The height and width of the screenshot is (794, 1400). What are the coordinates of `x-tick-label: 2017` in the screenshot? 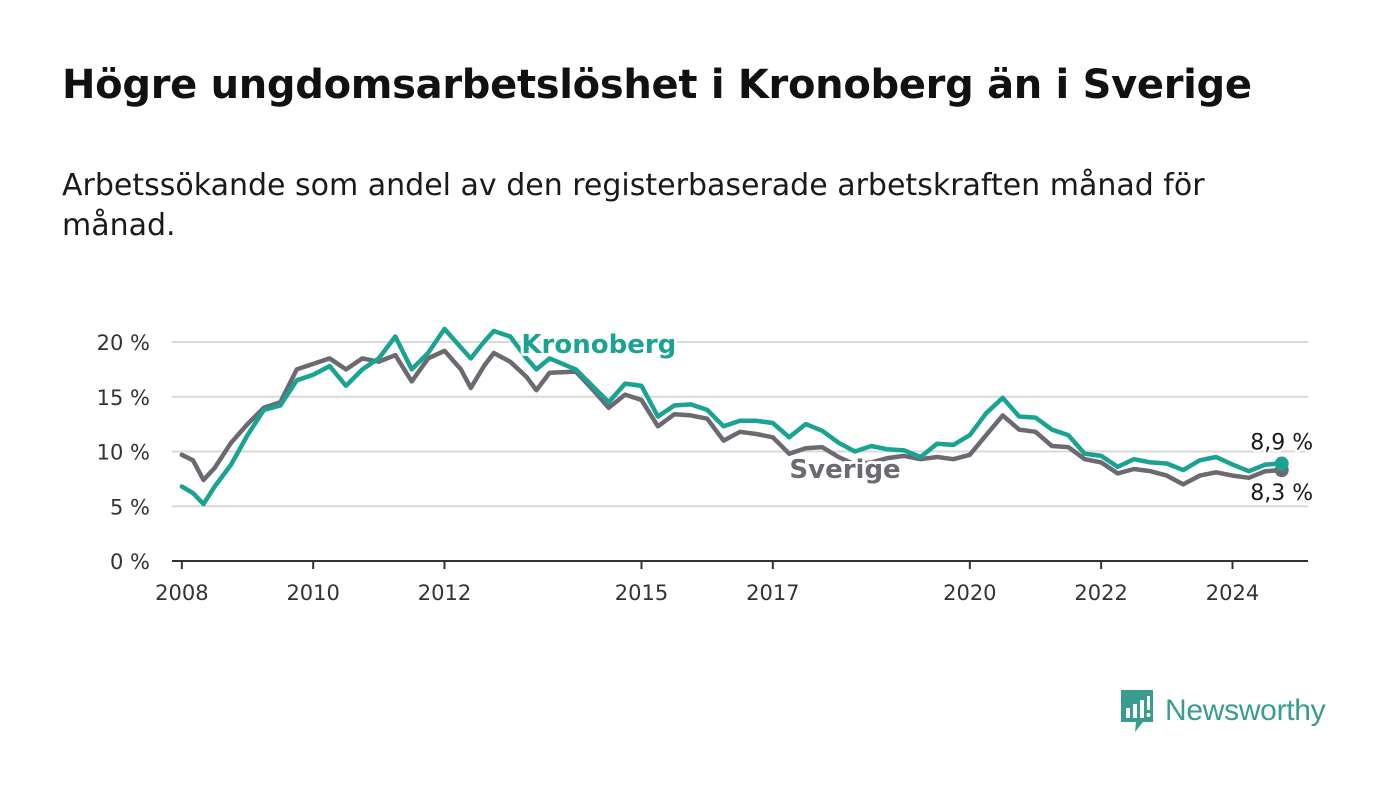 It's located at (772, 593).